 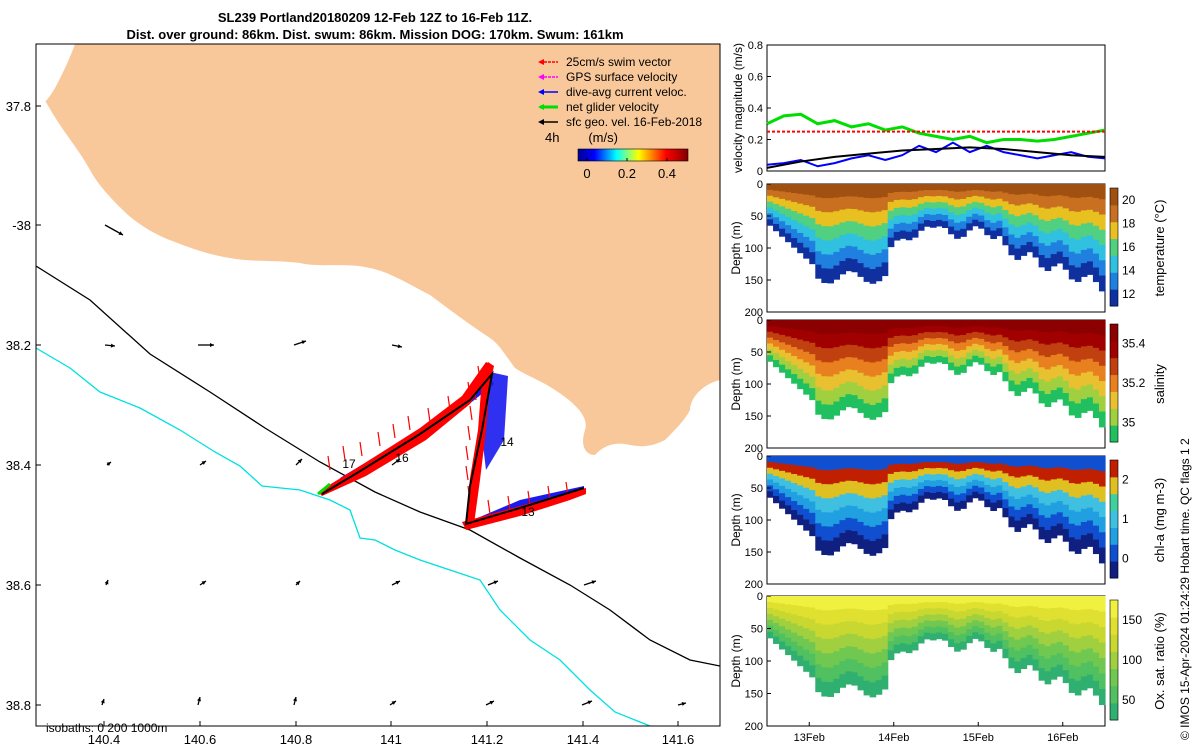 What do you see at coordinates (344, 453) in the screenshot?
I see `swim-vector` at bounding box center [344, 453].